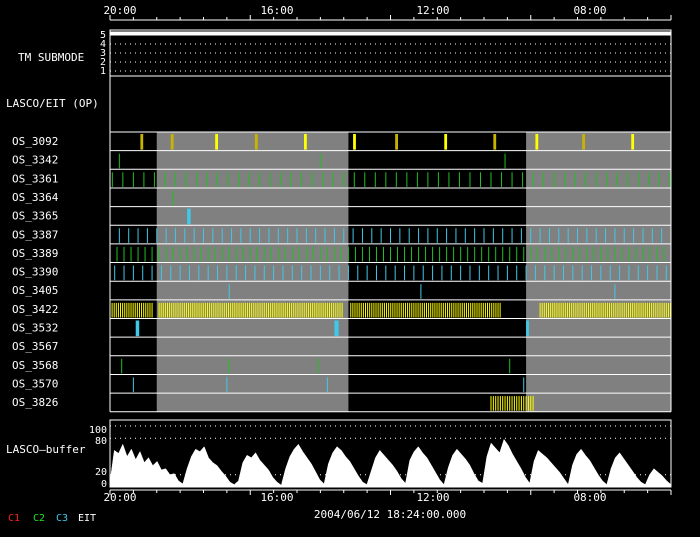  Describe the element at coordinates (104, 484) in the screenshot. I see `buffer-tick-0: 0` at that location.